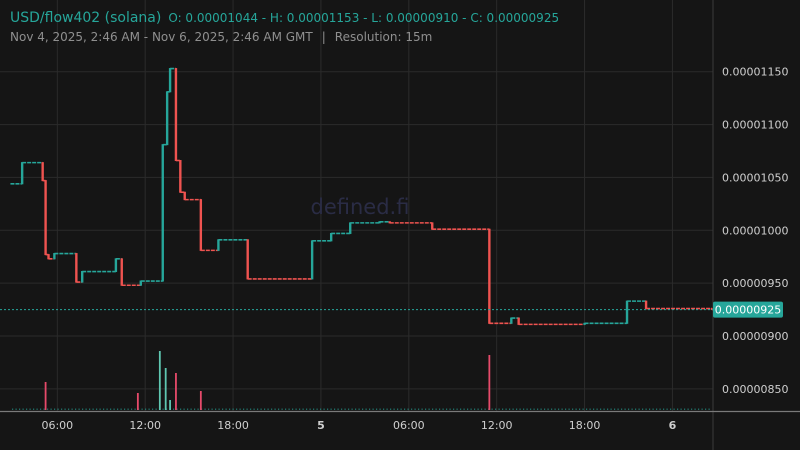 The image size is (800, 450). I want to click on y-tick-label: 0.00000900, so click(755, 336).